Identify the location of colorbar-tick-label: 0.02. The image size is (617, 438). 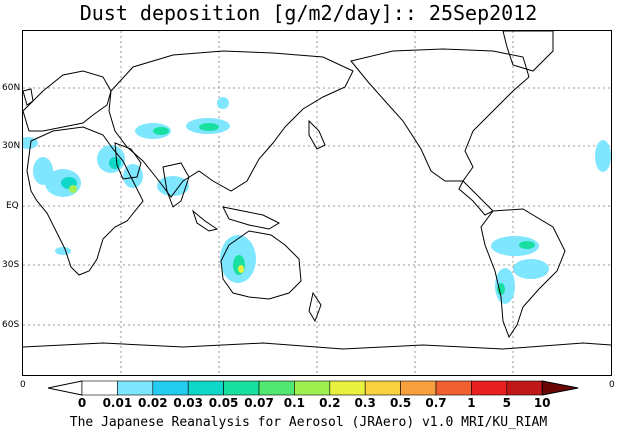
(152, 403).